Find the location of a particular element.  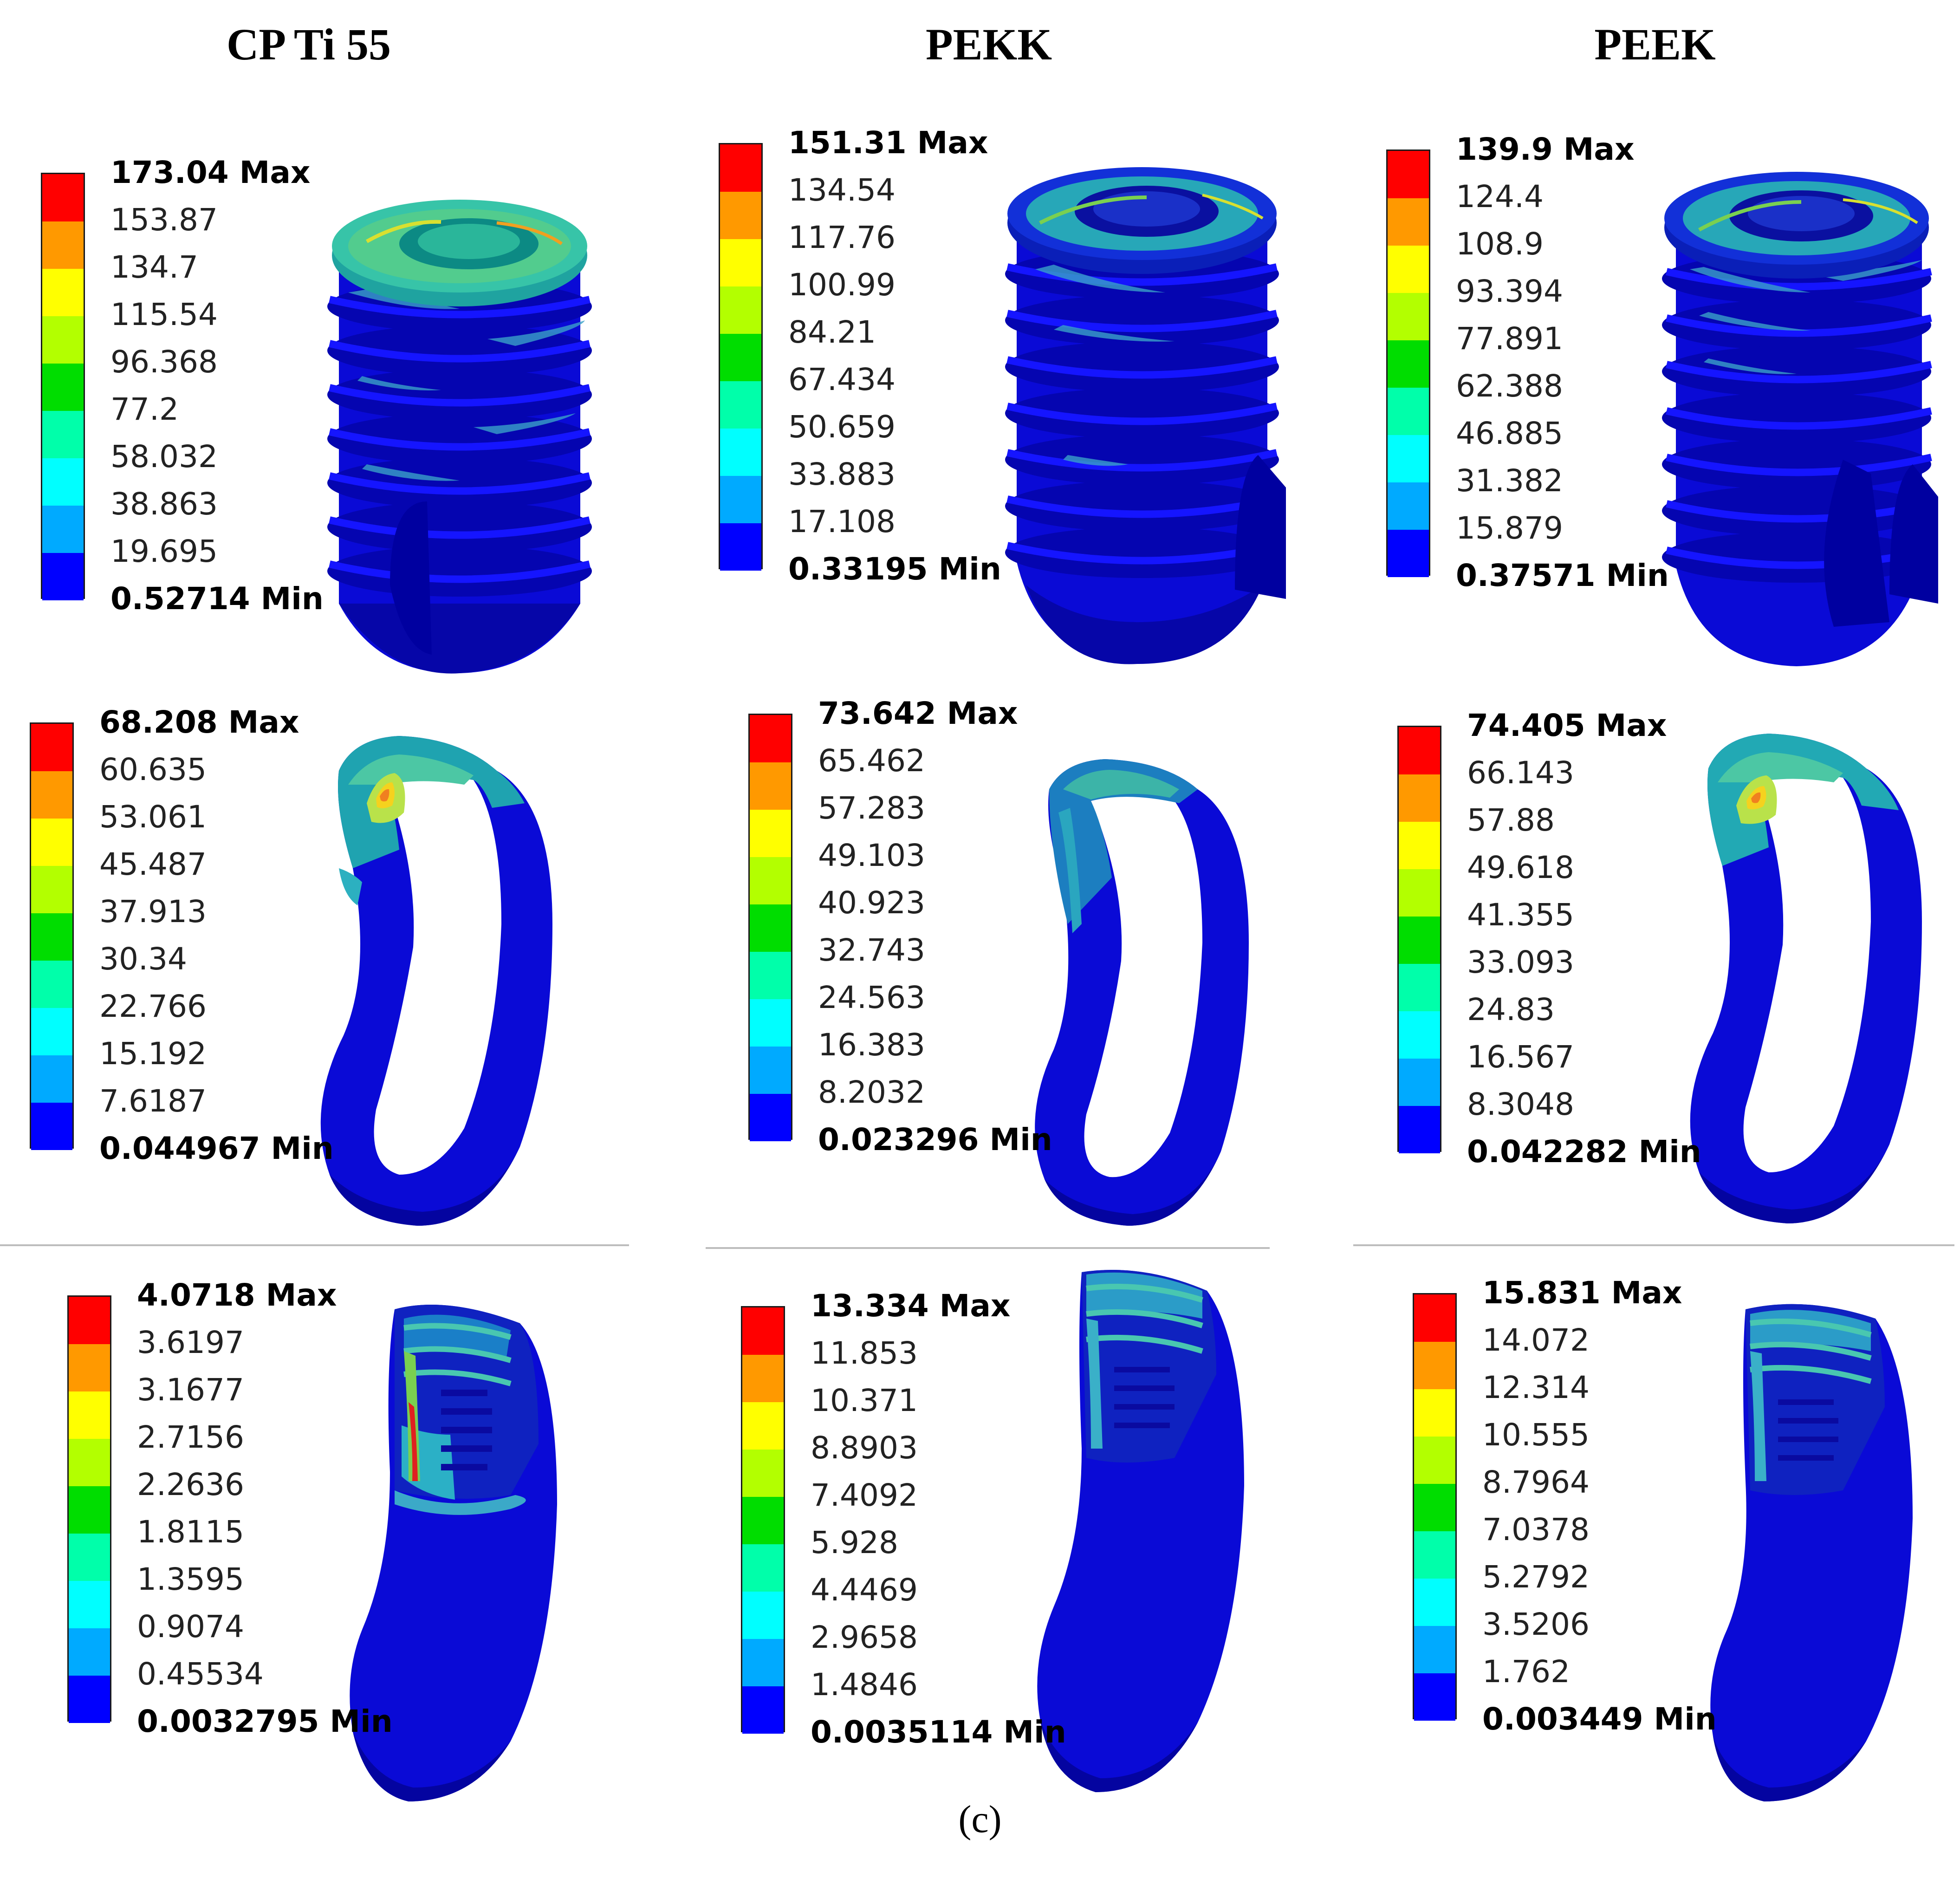

column-title-pekk: PEKK is located at coordinates (989, 44).